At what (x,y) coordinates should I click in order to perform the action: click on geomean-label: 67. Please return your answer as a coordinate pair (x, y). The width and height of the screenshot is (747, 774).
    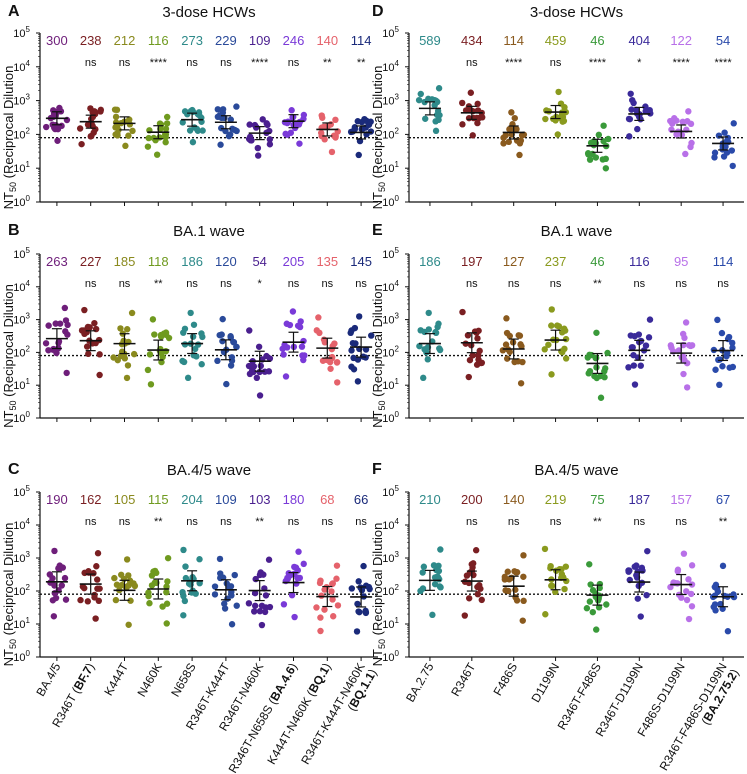
    Looking at the image, I should click on (723, 499).